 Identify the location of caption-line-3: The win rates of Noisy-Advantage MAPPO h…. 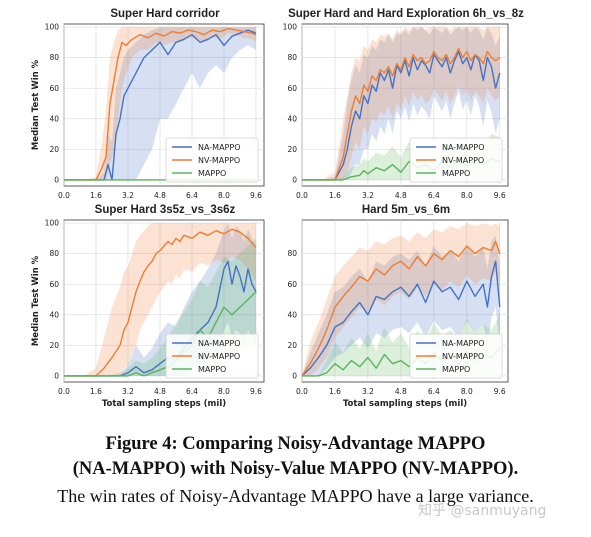
(295, 496).